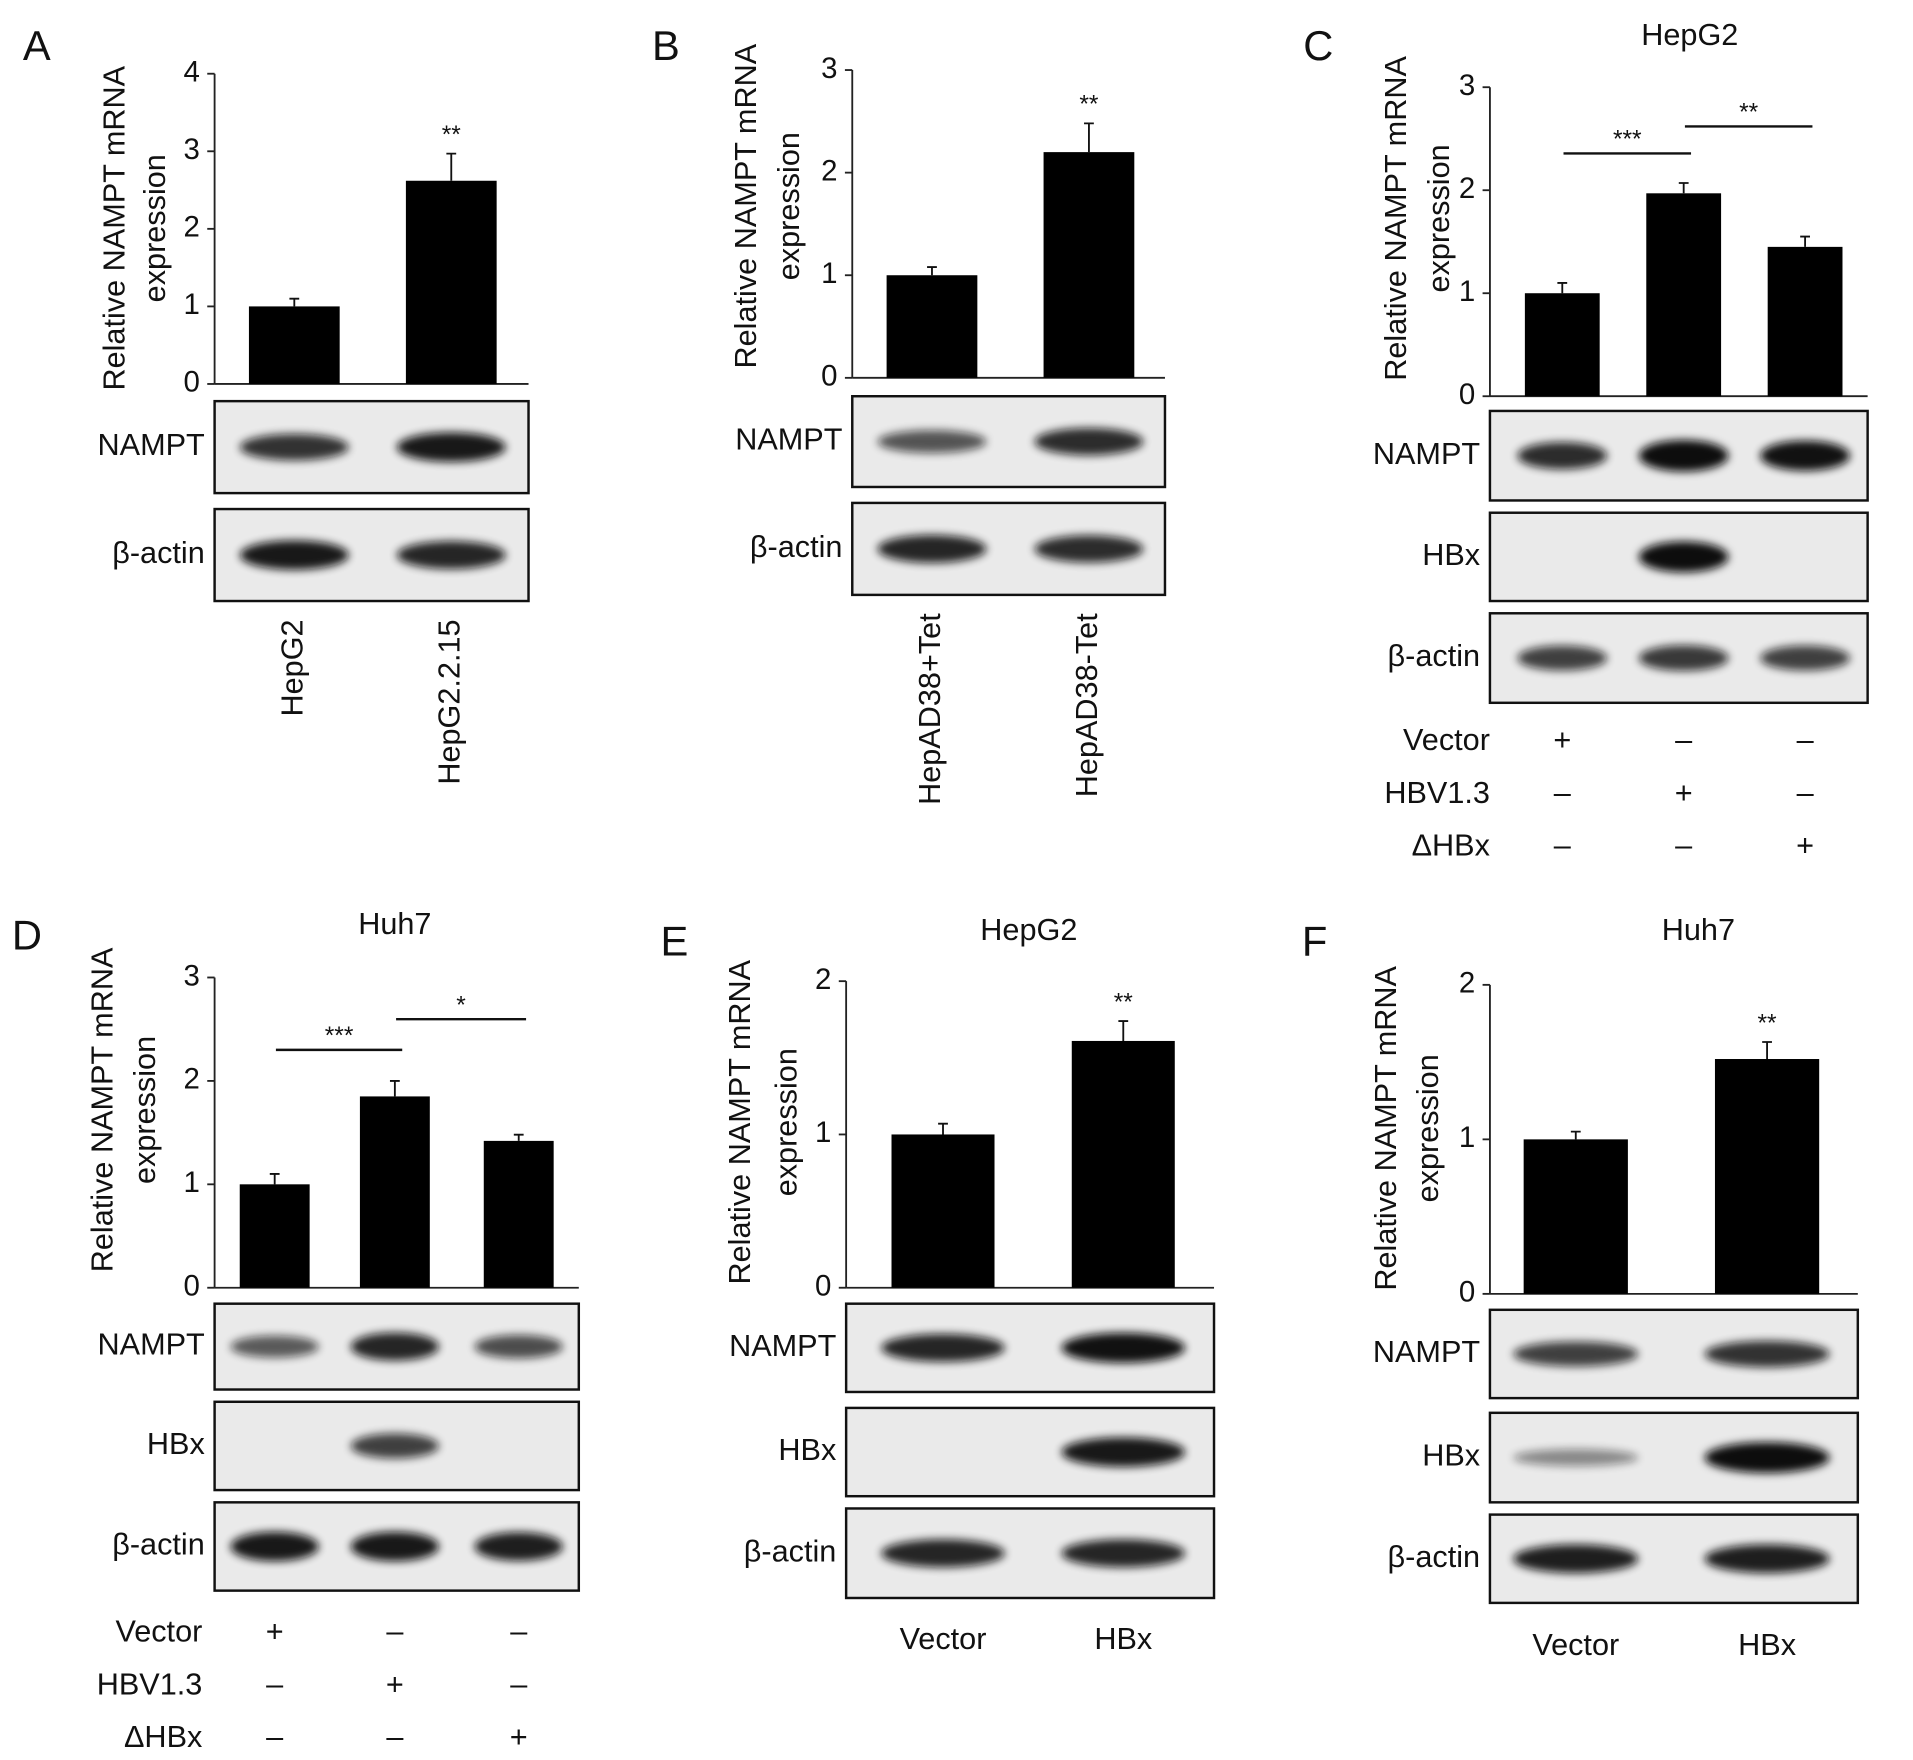  What do you see at coordinates (37, 45) in the screenshot?
I see `panel-letter: A` at bounding box center [37, 45].